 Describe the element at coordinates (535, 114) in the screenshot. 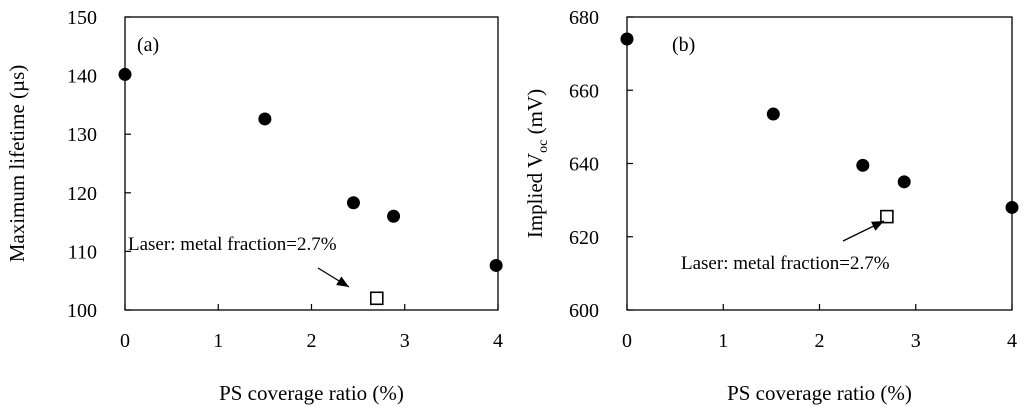

I see `y-axis-label-unit: (mV)` at that location.